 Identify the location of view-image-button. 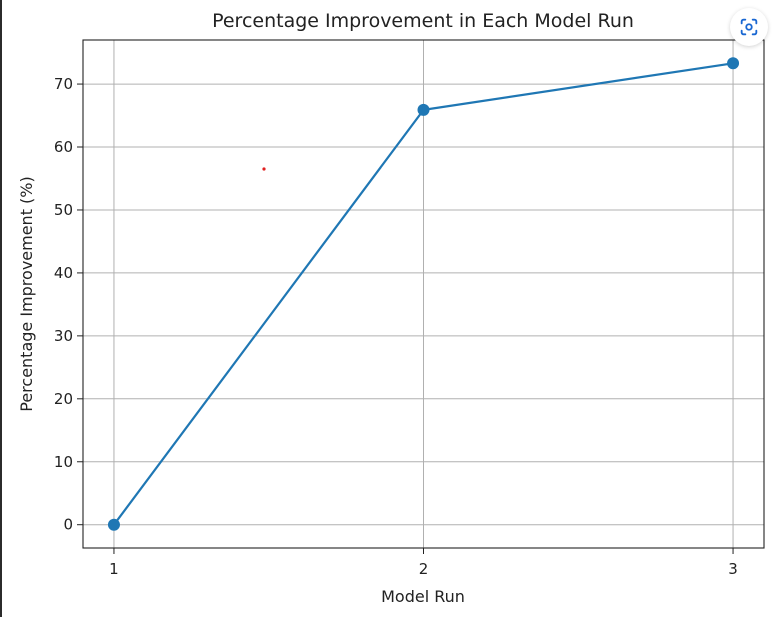
(749, 27).